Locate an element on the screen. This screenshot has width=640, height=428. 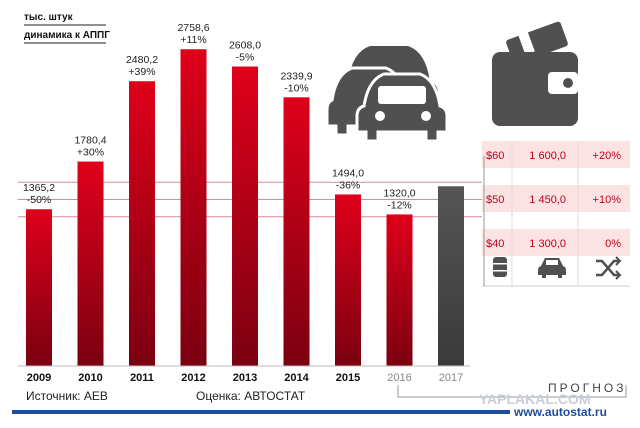
change-cell: +10% is located at coordinates (607, 200).